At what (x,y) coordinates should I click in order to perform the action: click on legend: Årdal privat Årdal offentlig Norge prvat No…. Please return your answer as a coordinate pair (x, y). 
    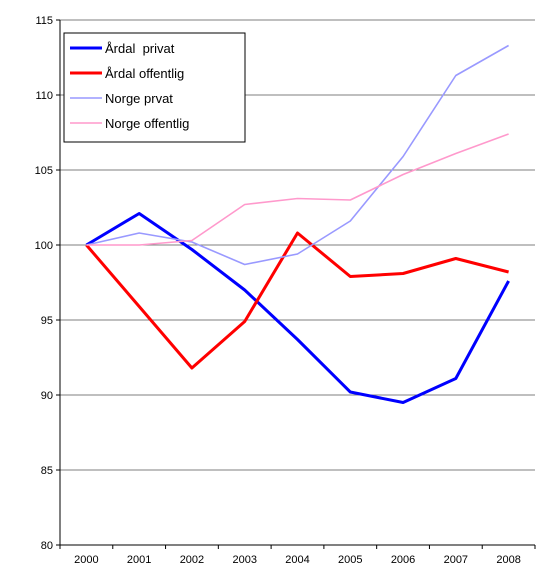
    Looking at the image, I should click on (154, 87).